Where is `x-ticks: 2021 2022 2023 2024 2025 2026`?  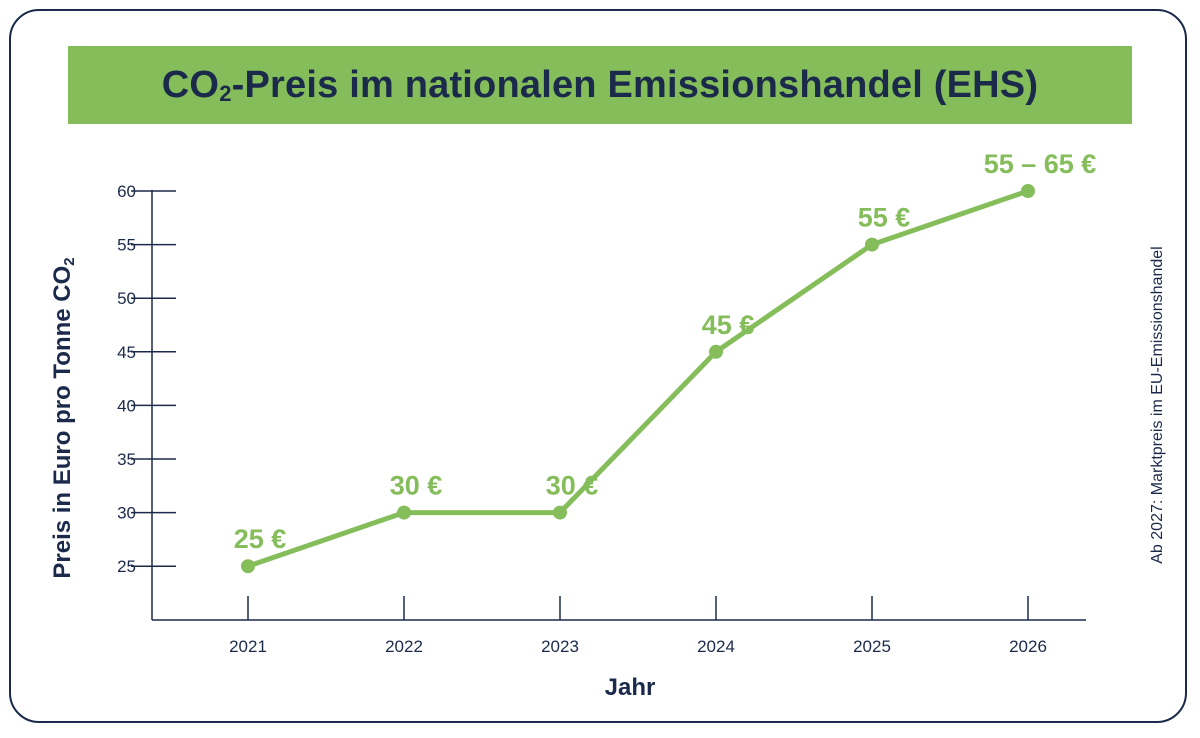 x-ticks: 2021 2022 2023 2024 2025 2026 is located at coordinates (638, 626).